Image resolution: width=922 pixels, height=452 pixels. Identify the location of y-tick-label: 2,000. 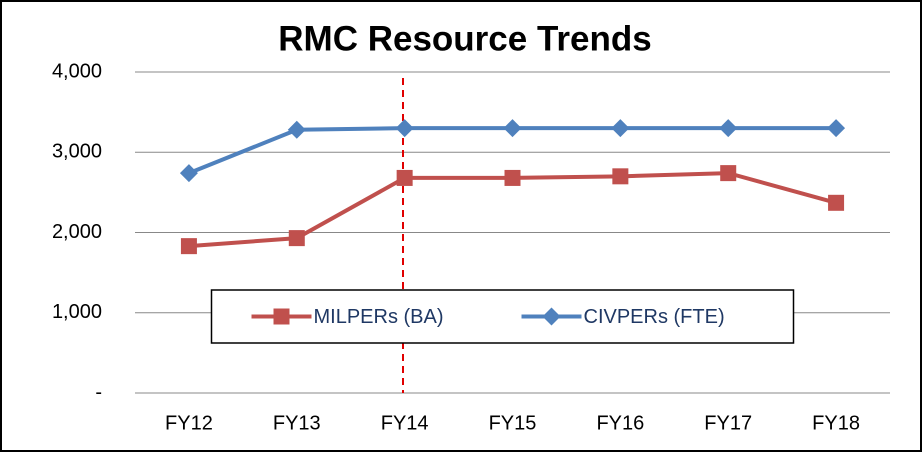
(77, 232).